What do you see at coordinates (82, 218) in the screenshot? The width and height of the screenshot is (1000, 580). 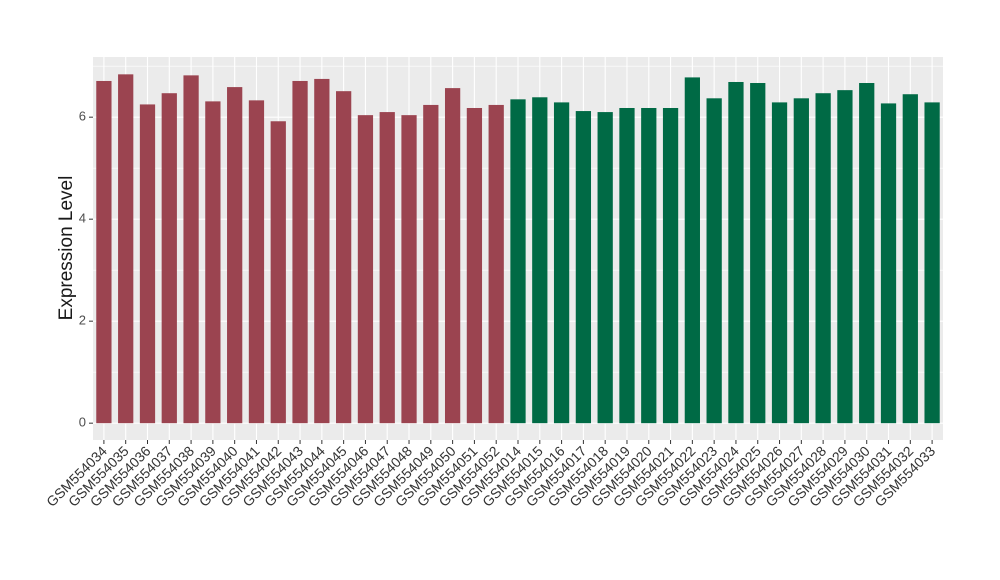 I see `y-tick-label: 4` at bounding box center [82, 218].